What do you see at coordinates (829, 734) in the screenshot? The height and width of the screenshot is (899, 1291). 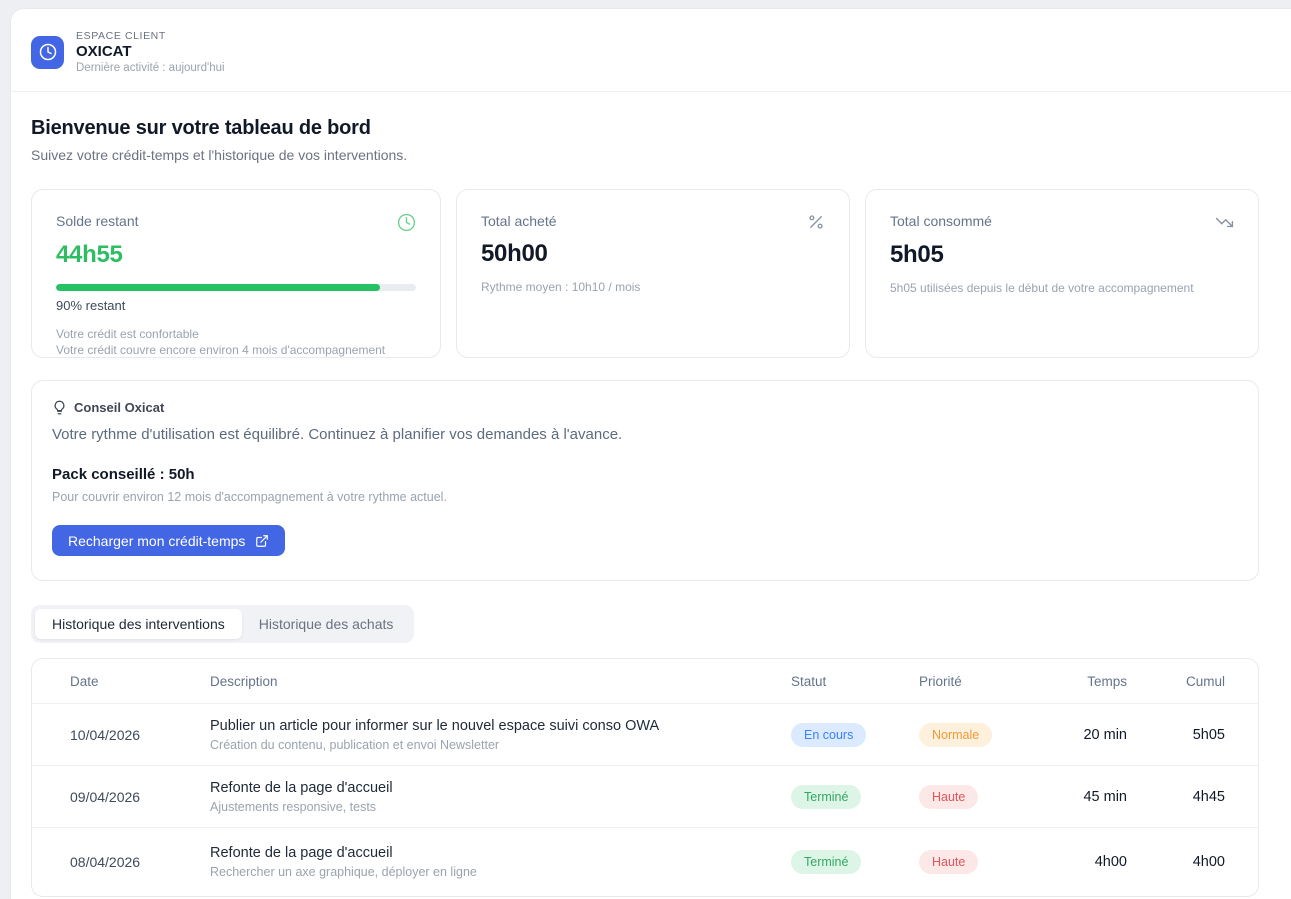 I see `status-badge: En cours` at bounding box center [829, 734].